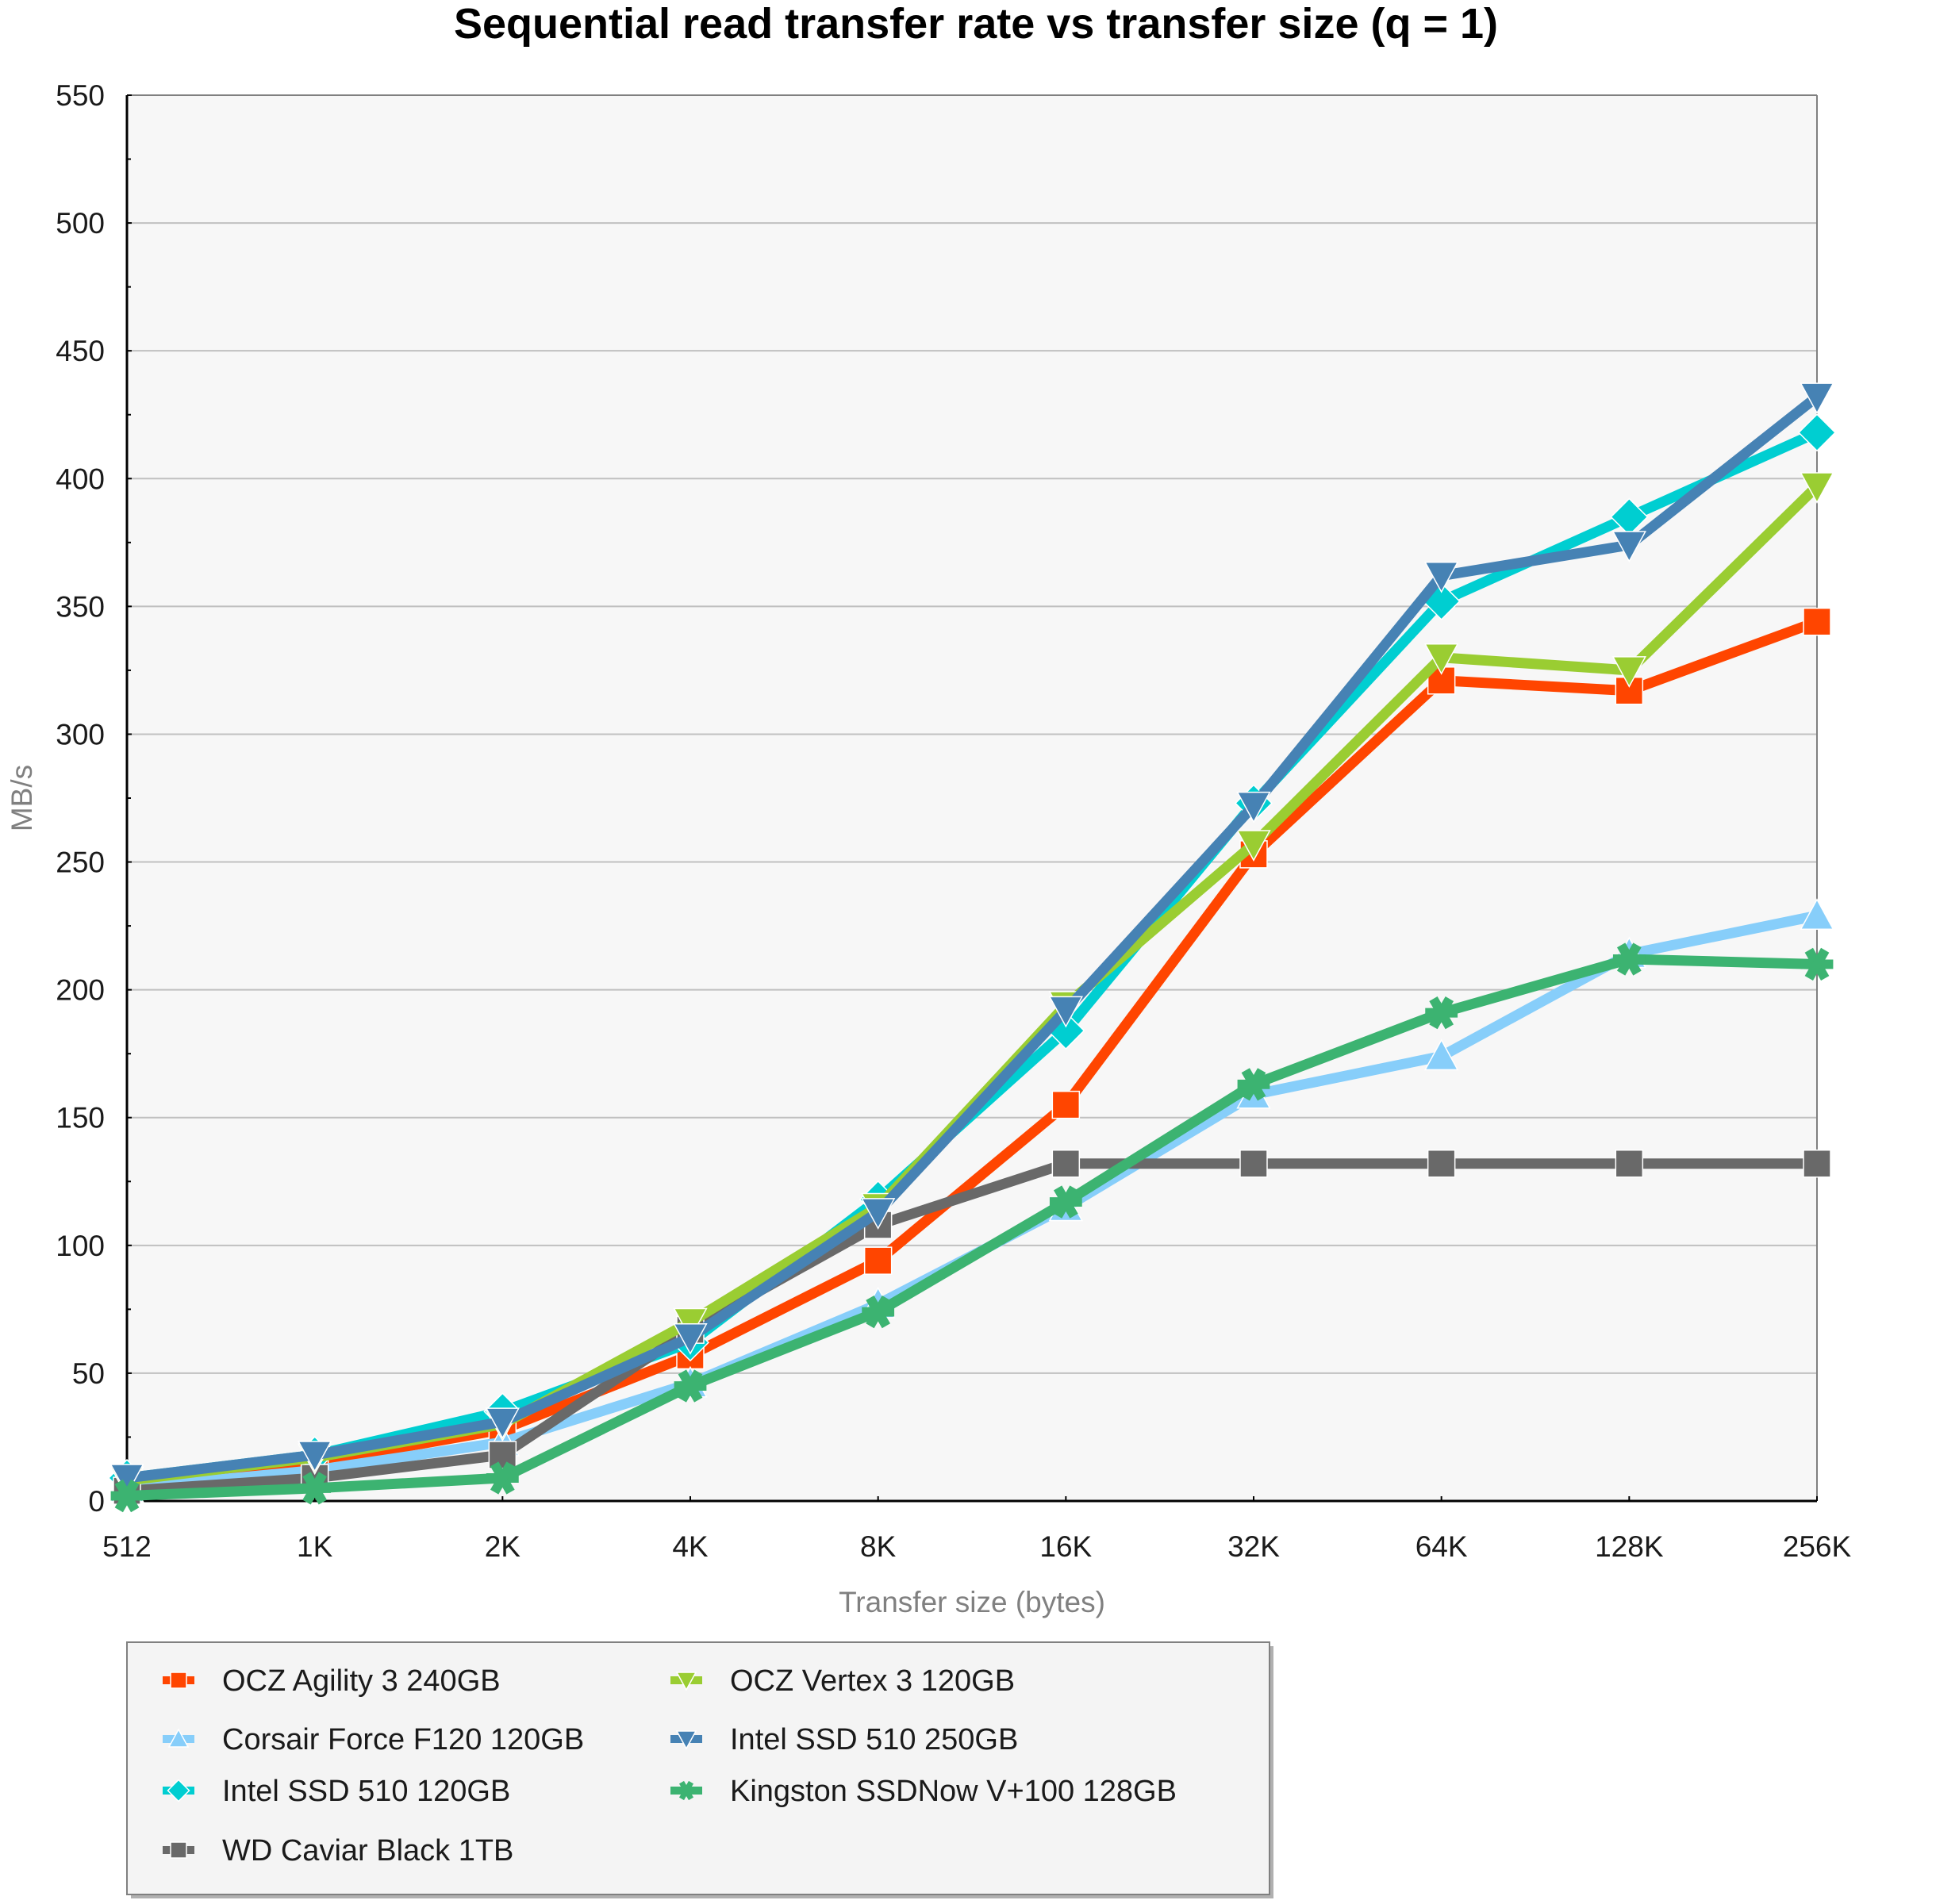 This screenshot has width=1936, height=1904. I want to click on y-tick-label: 550, so click(80, 95).